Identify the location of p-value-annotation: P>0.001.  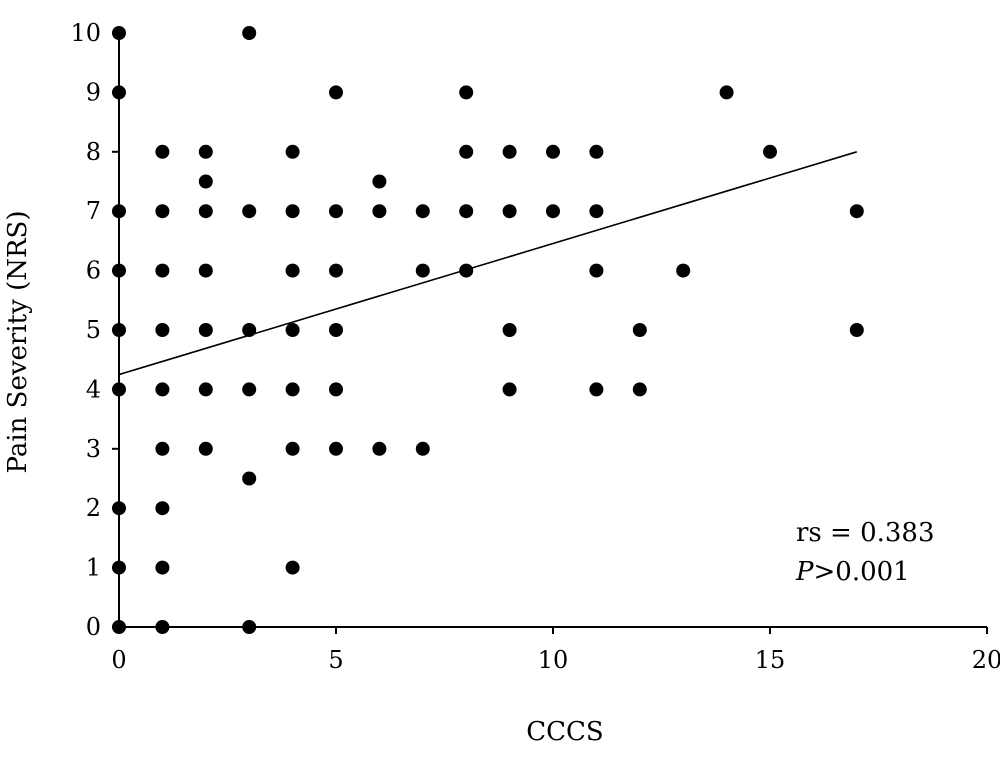
(852, 572).